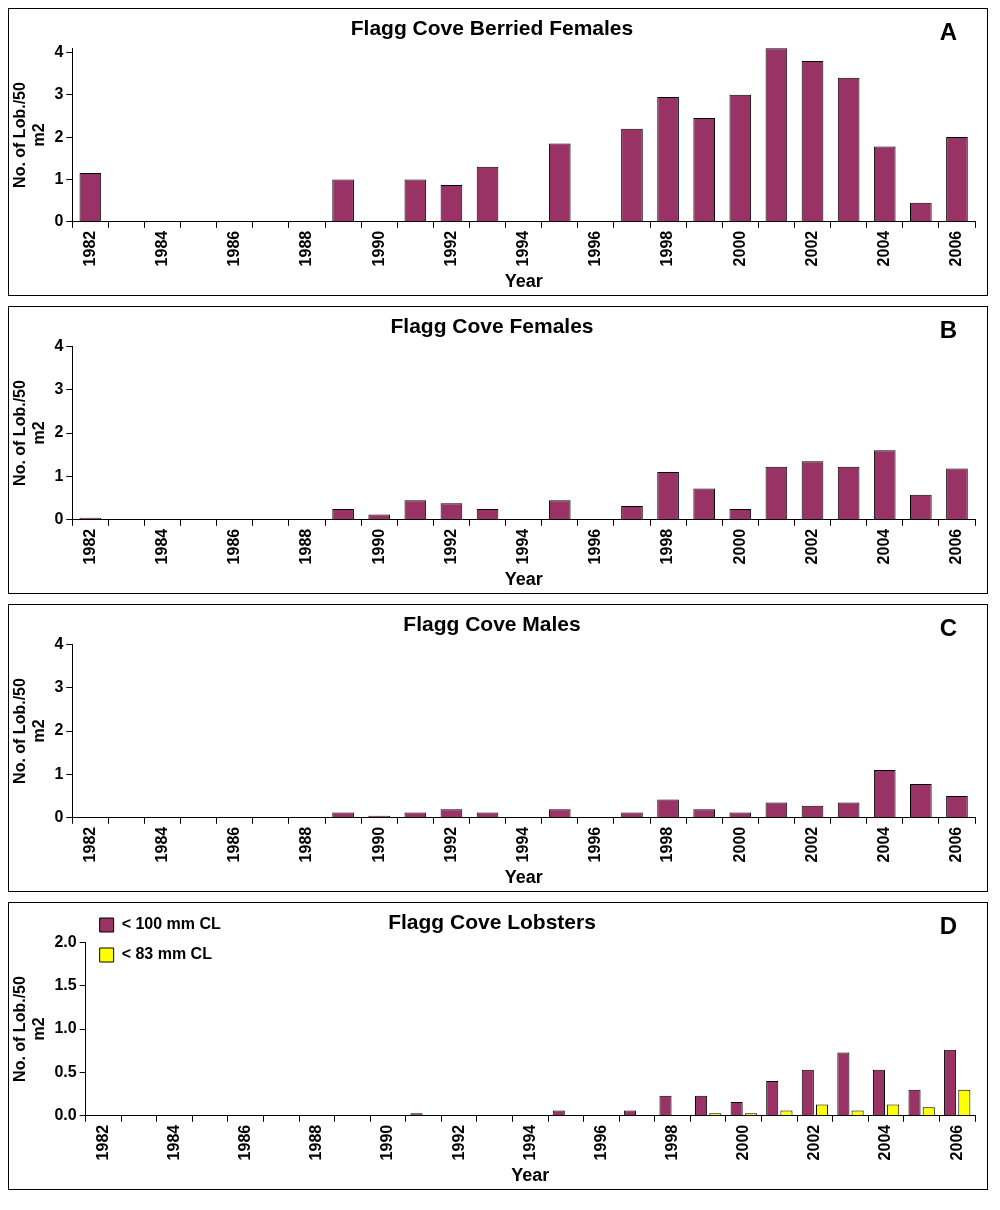  Describe the element at coordinates (948, 925) in the screenshot. I see `text: D` at that location.